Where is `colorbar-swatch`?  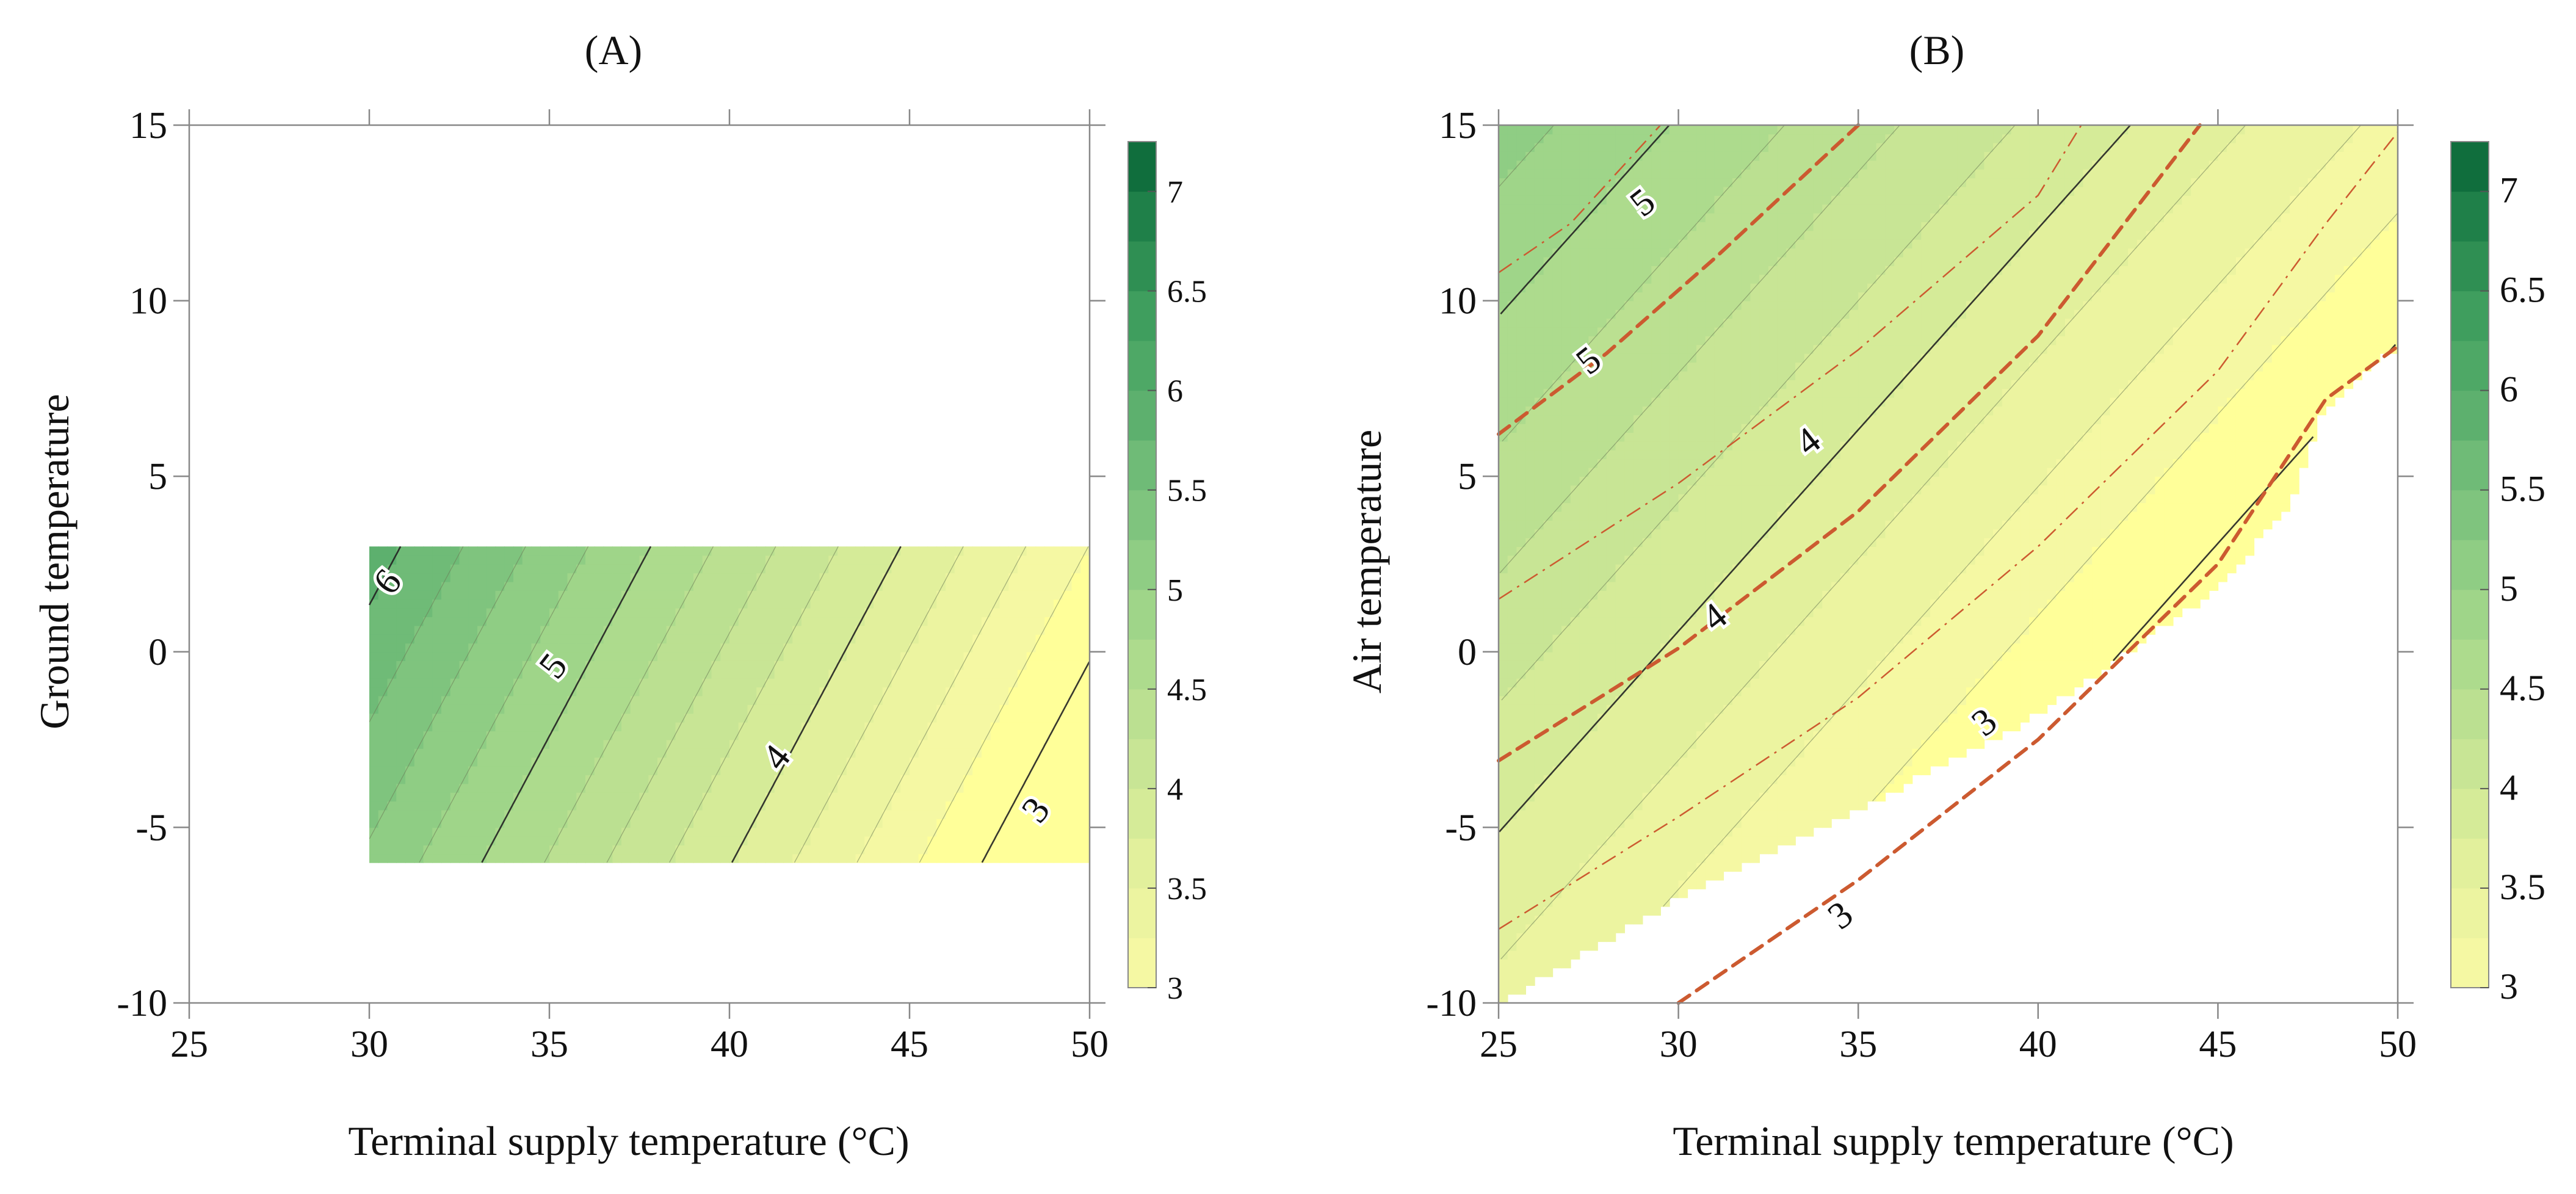 colorbar-swatch is located at coordinates (1142, 764).